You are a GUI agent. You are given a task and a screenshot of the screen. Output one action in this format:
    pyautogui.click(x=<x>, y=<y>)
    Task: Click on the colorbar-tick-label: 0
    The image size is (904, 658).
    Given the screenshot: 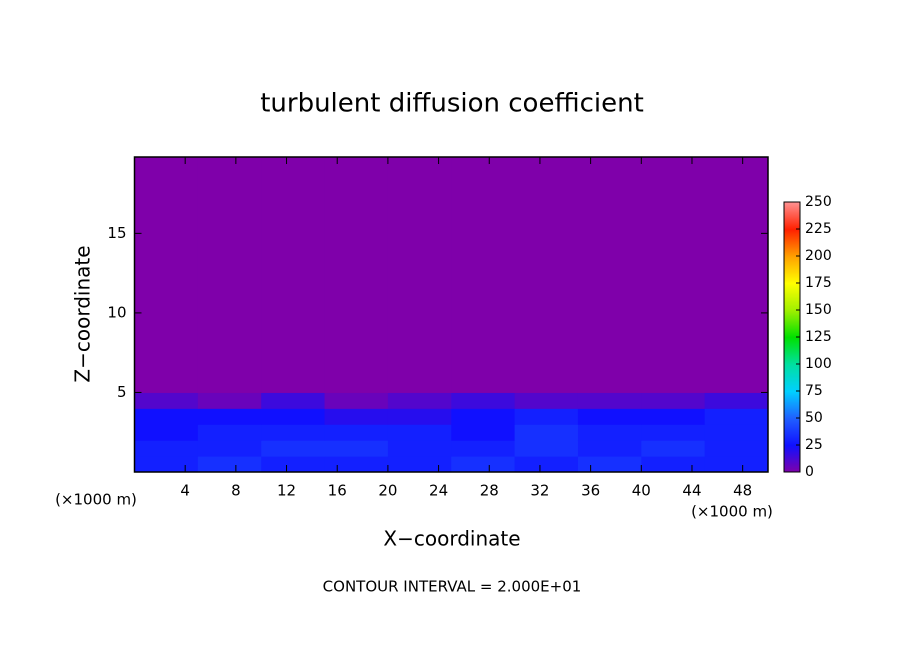 What is the action you would take?
    pyautogui.click(x=809, y=472)
    